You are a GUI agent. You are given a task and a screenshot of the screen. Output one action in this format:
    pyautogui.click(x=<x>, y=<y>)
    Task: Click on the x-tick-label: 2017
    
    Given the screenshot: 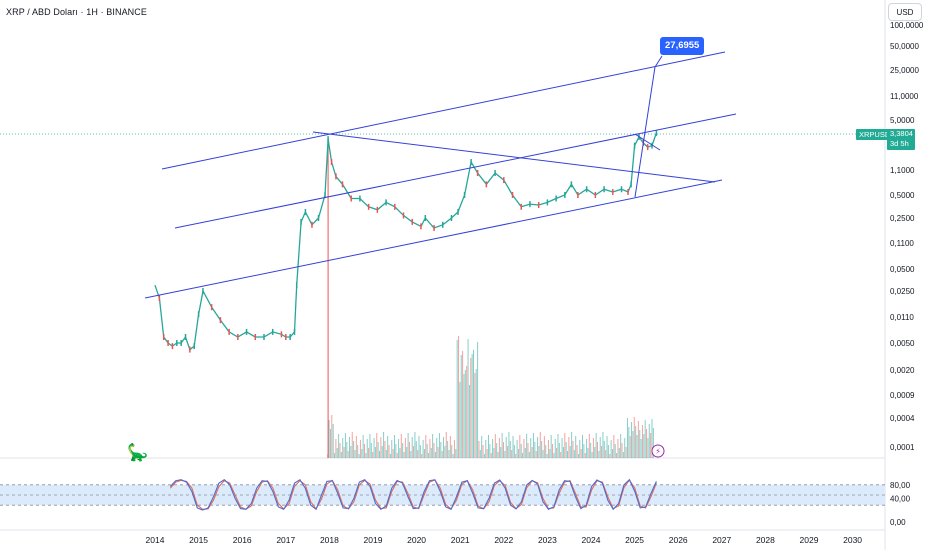 What is the action you would take?
    pyautogui.click(x=285, y=540)
    